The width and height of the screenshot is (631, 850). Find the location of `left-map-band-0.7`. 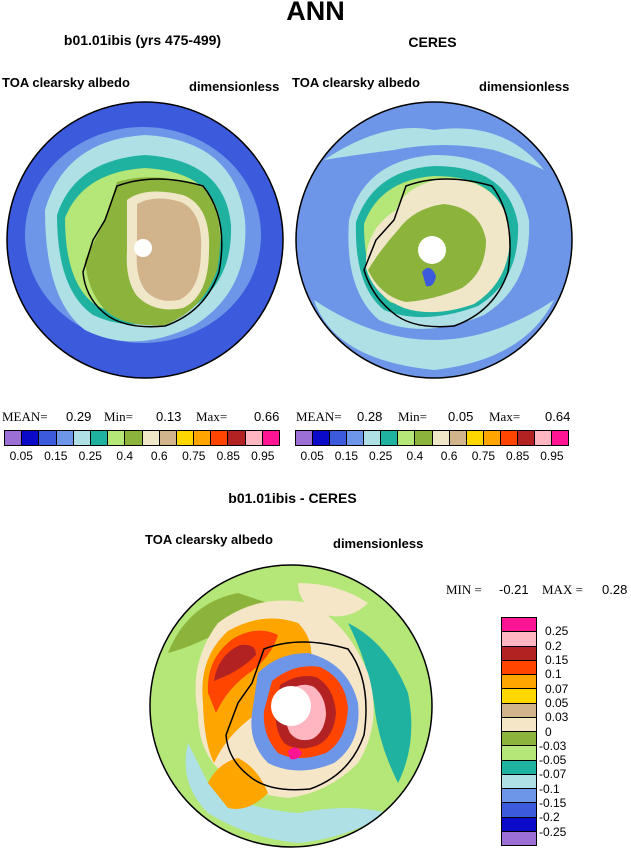

left-map-band-0.7 is located at coordinates (169, 249).